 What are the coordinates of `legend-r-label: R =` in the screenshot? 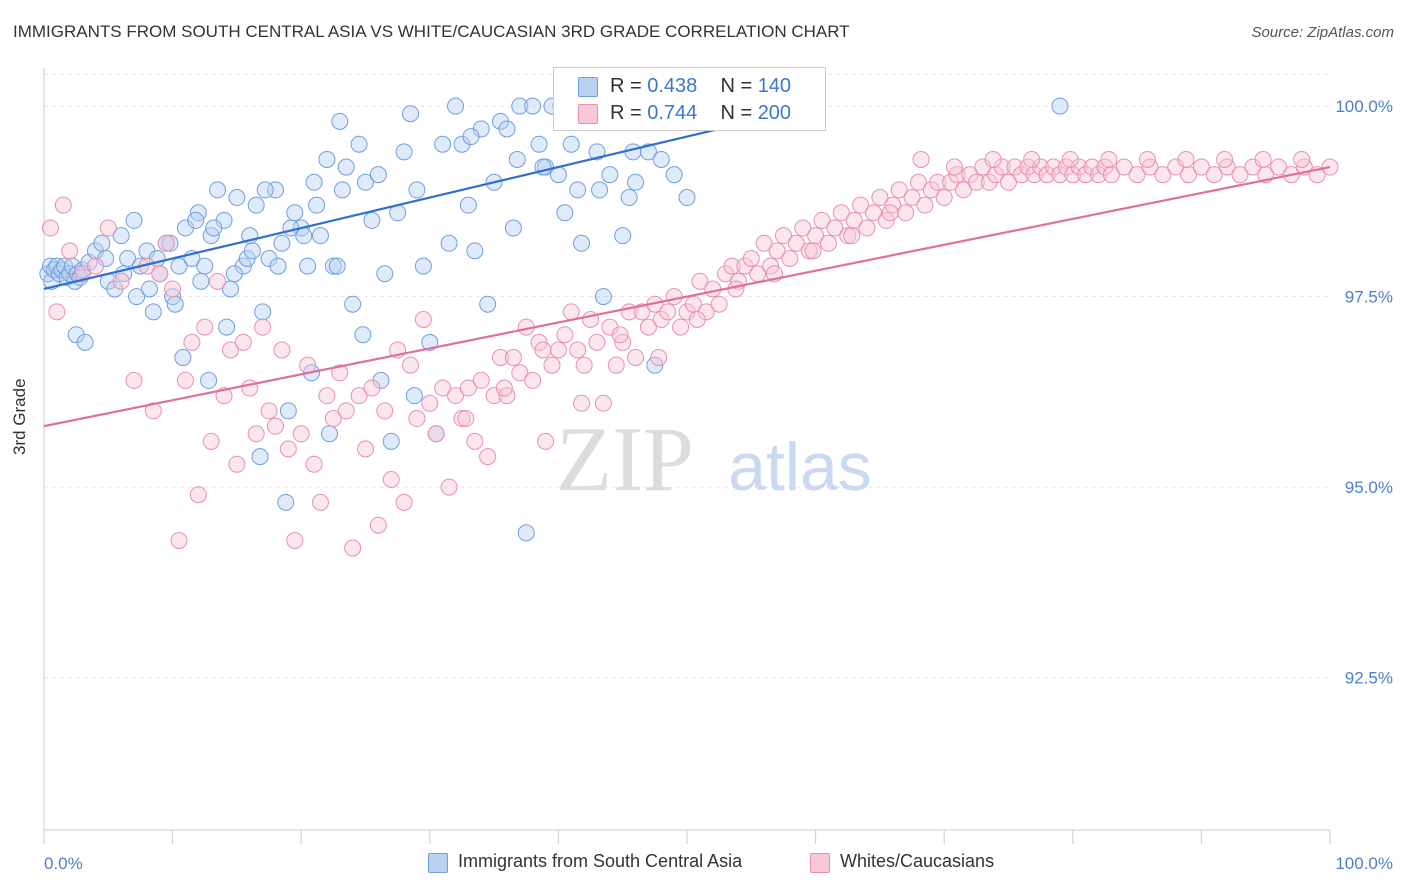 It's located at (626, 86).